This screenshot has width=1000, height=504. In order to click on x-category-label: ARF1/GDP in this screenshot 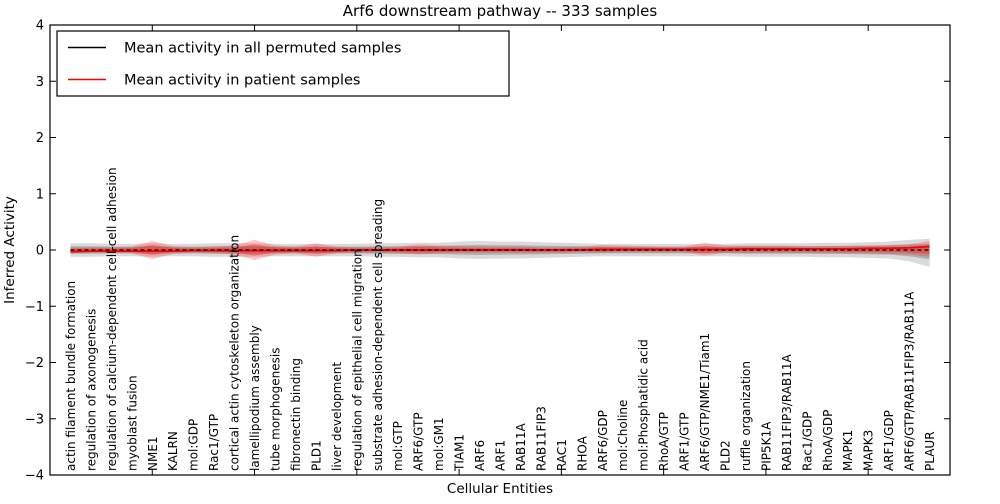, I will do `click(889, 440)`.